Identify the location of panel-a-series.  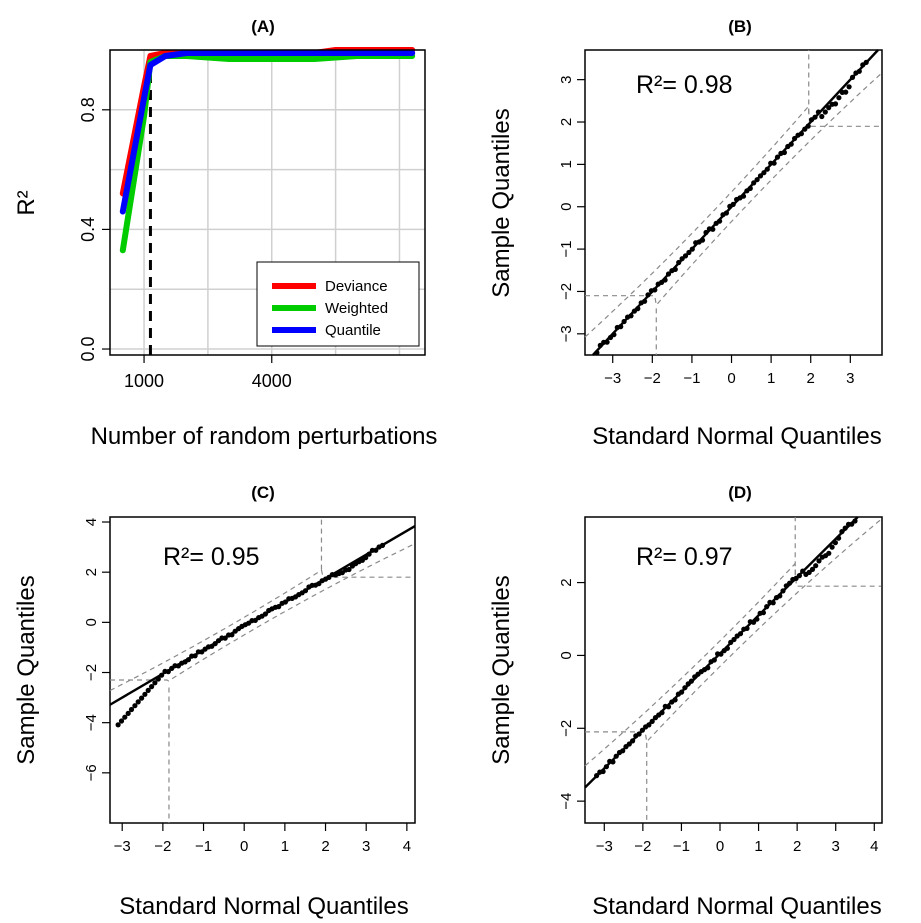
(267, 150).